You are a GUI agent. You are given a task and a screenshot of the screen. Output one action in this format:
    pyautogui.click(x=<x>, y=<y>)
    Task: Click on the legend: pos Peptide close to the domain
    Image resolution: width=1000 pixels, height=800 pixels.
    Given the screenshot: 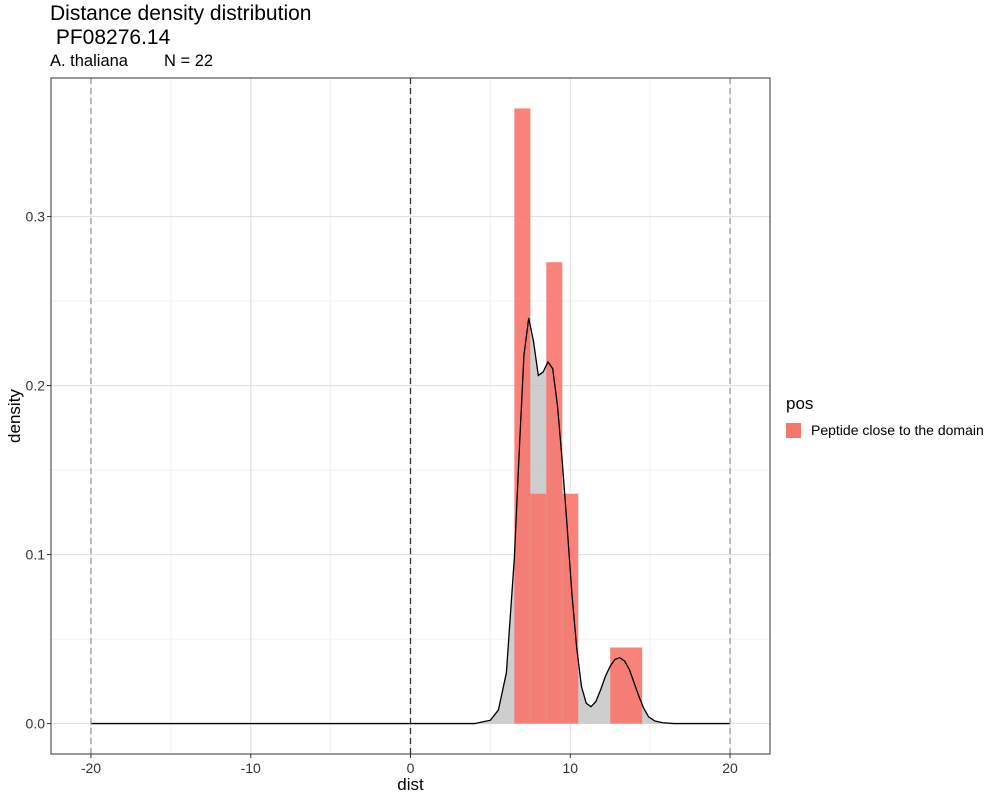 What is the action you would take?
    pyautogui.click(x=885, y=416)
    